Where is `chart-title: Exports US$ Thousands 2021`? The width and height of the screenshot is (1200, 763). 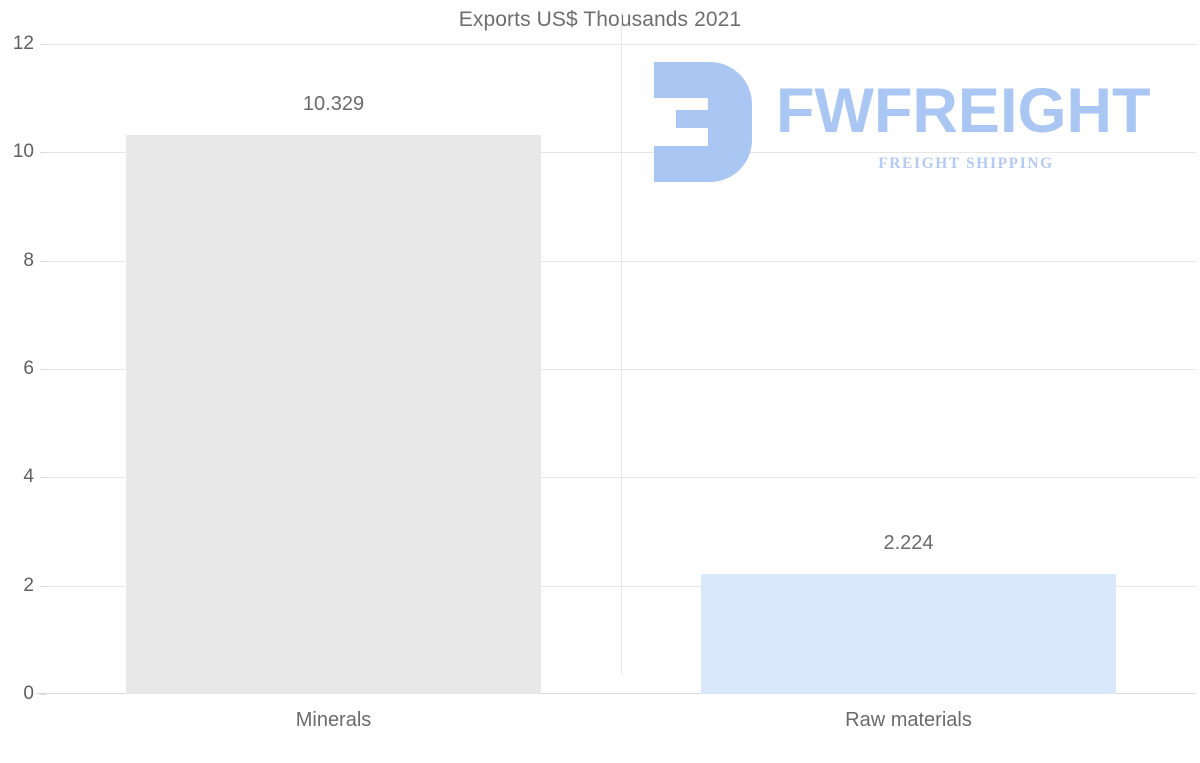 chart-title: Exports US$ Thousands 2021 is located at coordinates (600, 19).